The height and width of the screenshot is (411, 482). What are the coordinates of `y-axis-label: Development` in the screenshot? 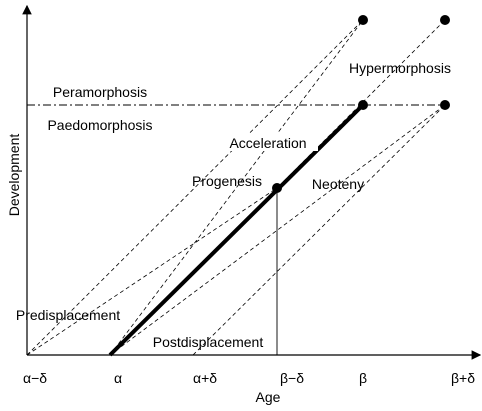 It's located at (14, 175).